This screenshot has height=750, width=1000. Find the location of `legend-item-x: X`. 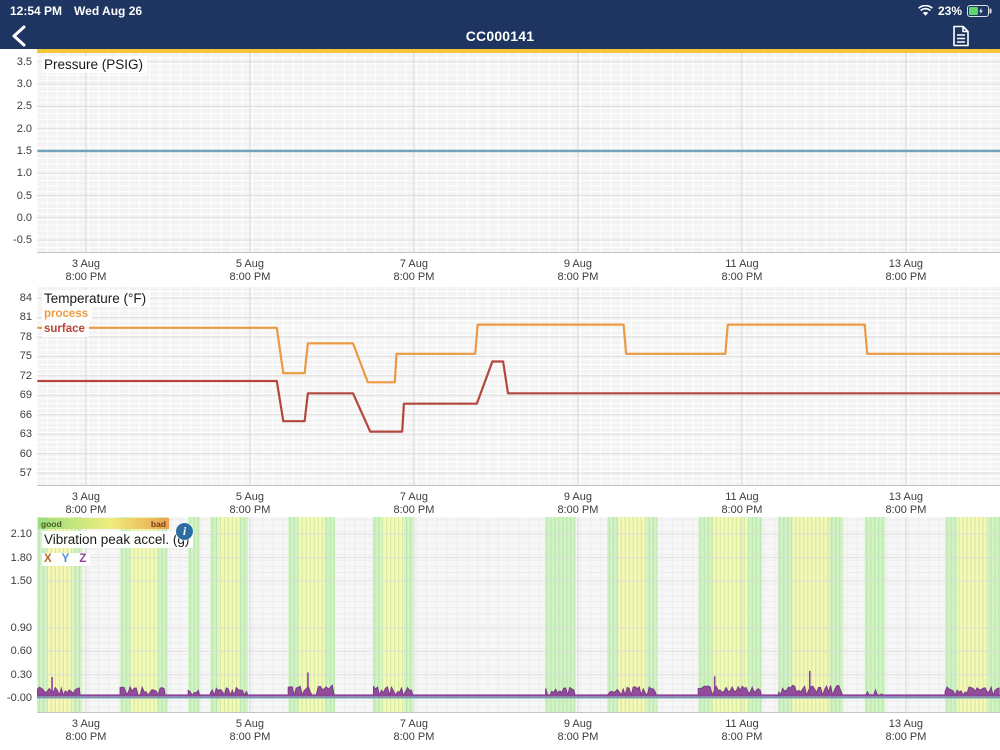

legend-item-x: X is located at coordinates (48, 559).